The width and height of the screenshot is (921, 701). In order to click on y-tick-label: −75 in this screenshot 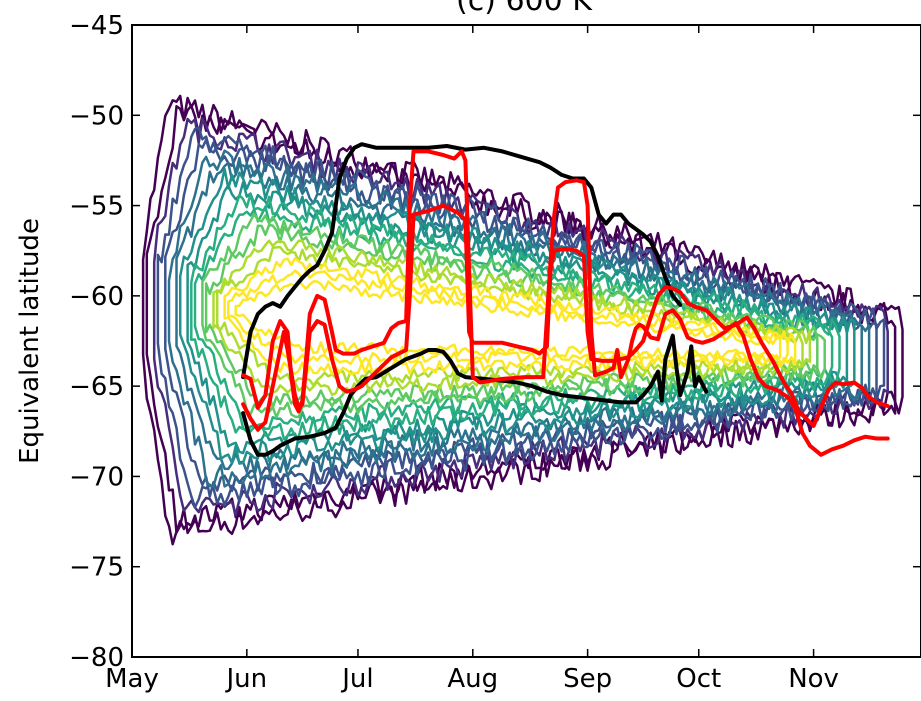, I will do `click(96, 568)`.